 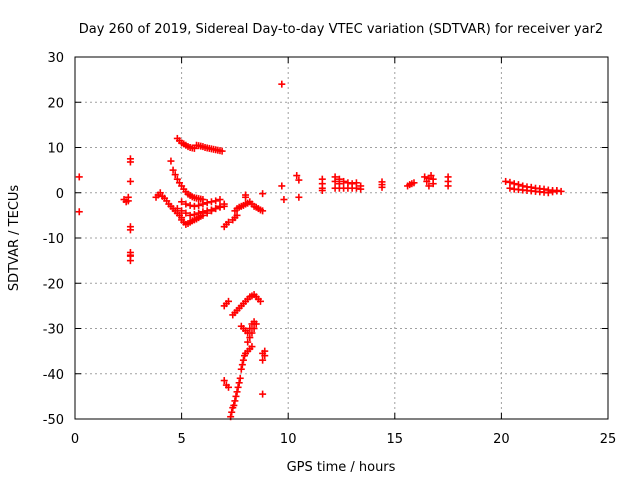 I want to click on x-tick-label: 10, so click(x=288, y=439).